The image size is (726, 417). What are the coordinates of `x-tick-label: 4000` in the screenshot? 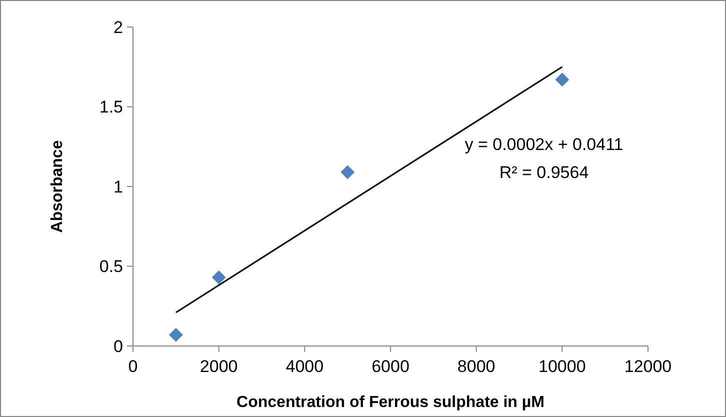 It's located at (305, 366).